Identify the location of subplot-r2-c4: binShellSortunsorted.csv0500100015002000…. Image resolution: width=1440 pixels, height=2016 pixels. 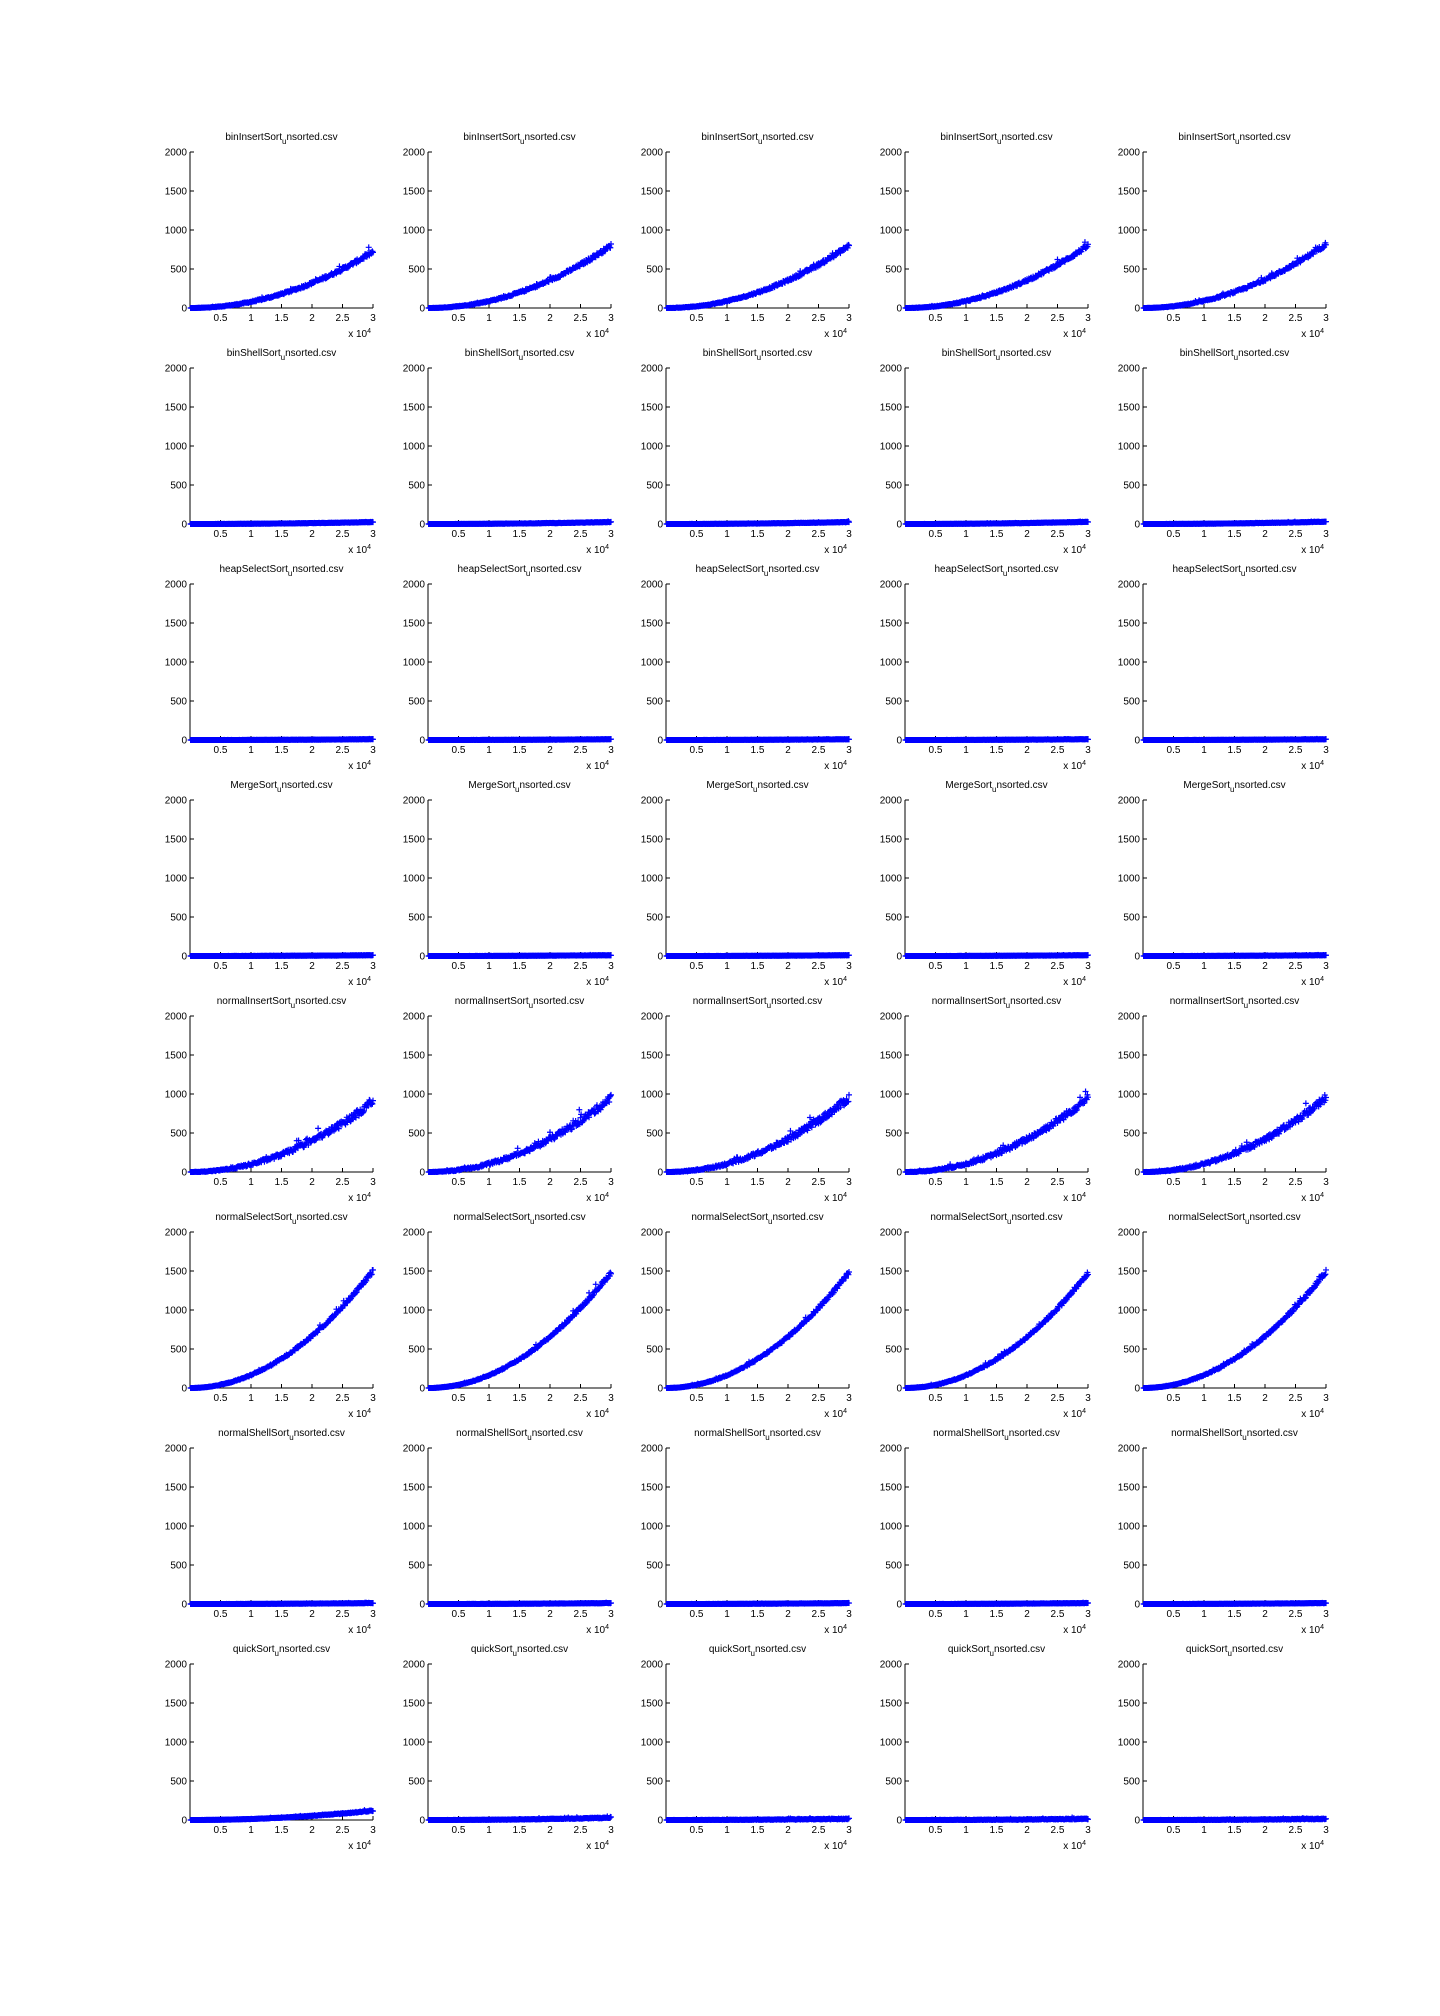
(985, 452).